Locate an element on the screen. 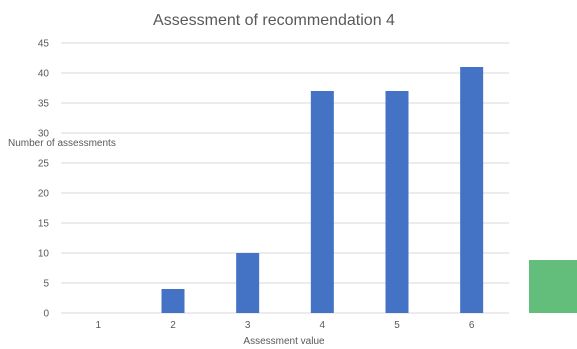  green-color-swatch is located at coordinates (553, 286).